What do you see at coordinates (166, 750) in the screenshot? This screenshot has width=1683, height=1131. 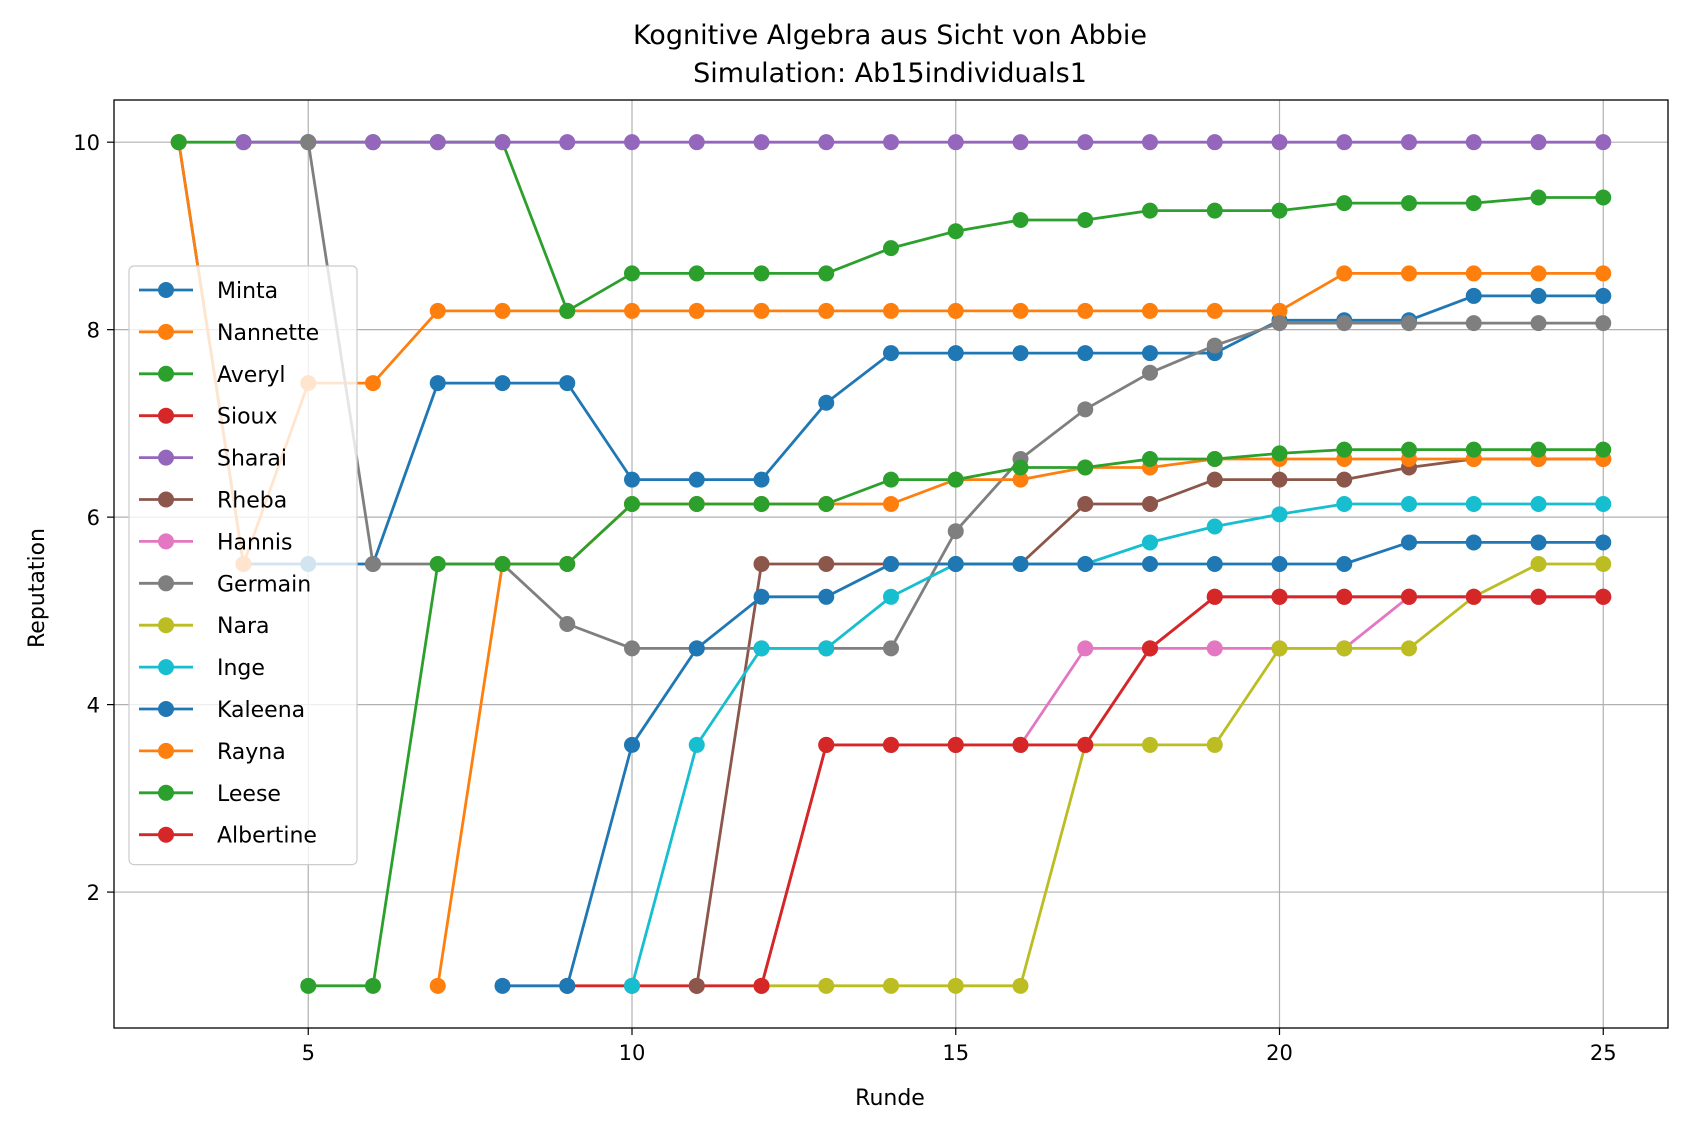 I see `legend-marker-rayna` at bounding box center [166, 750].